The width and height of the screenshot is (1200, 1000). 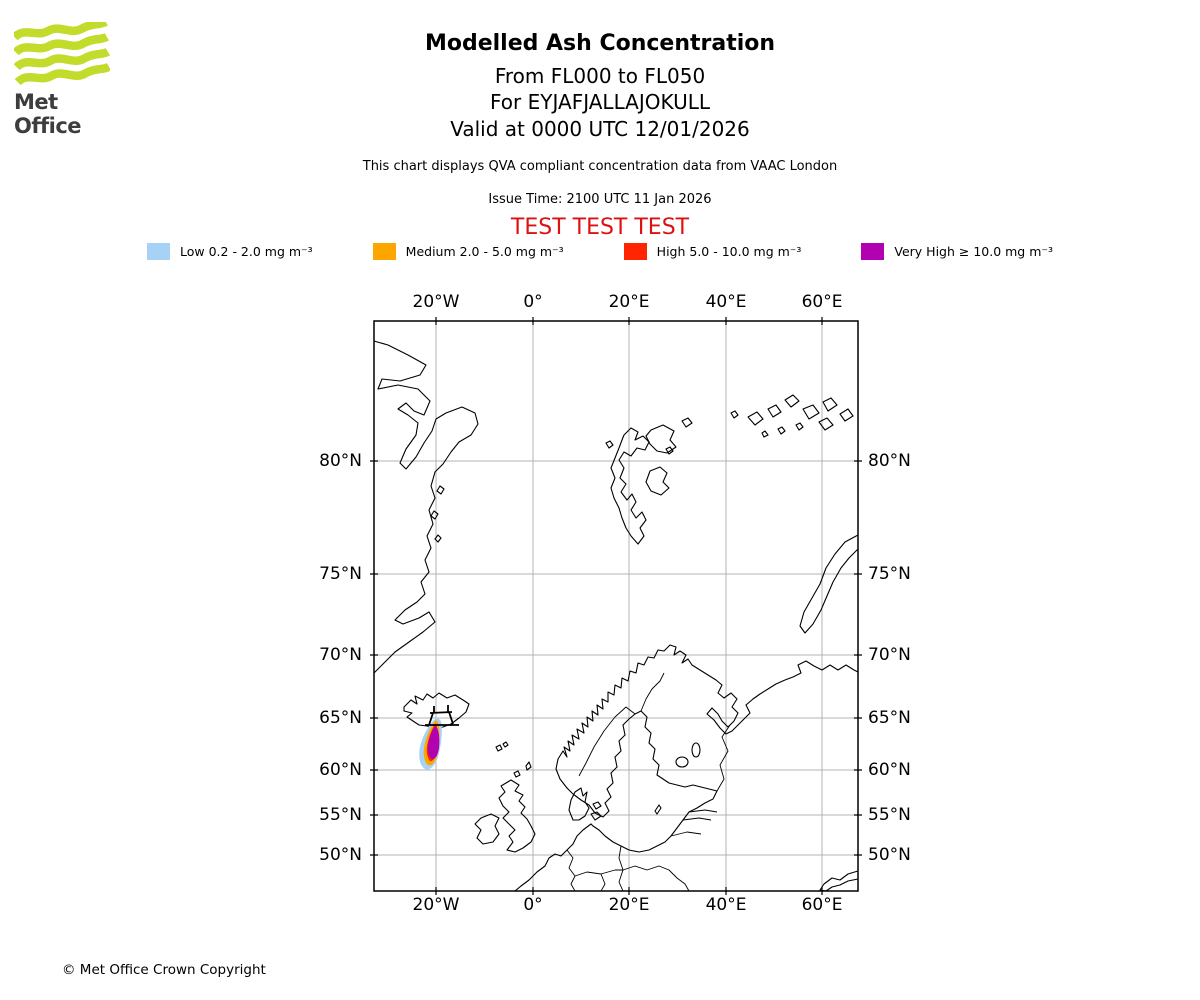 What do you see at coordinates (600, 227) in the screenshot?
I see `test-banner: TEST TEST TEST` at bounding box center [600, 227].